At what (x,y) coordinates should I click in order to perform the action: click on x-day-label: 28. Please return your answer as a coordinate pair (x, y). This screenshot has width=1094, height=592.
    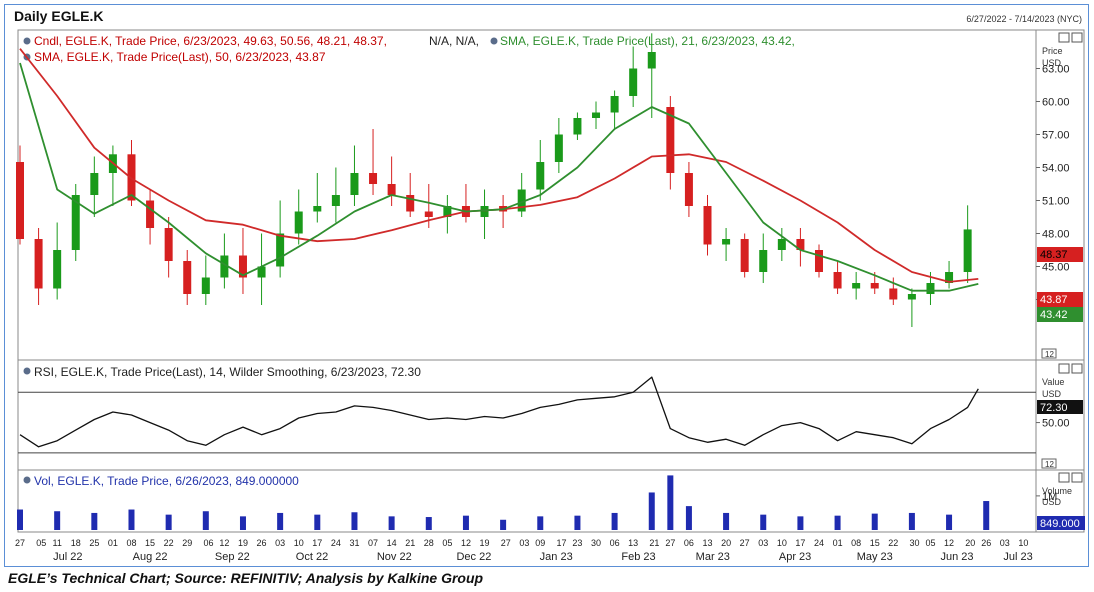
    Looking at the image, I should click on (429, 543).